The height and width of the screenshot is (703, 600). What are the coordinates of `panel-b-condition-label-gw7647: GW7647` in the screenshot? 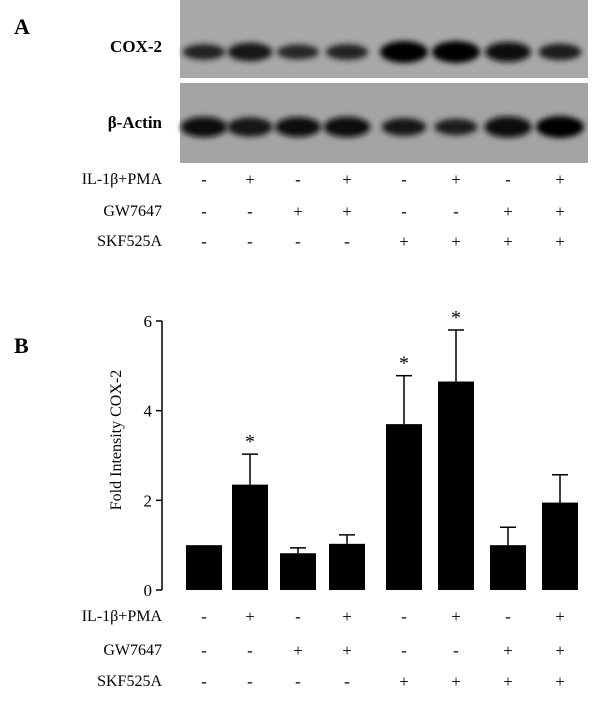 It's located at (132, 650).